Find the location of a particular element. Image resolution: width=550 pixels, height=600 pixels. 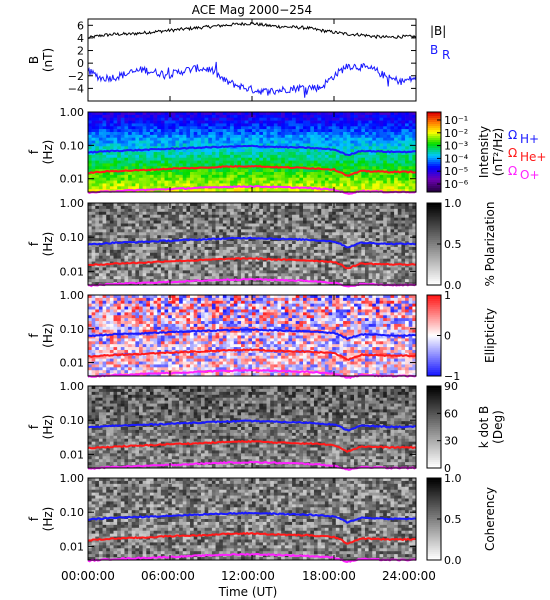

colorbar-ellipticity is located at coordinates (434, 335).